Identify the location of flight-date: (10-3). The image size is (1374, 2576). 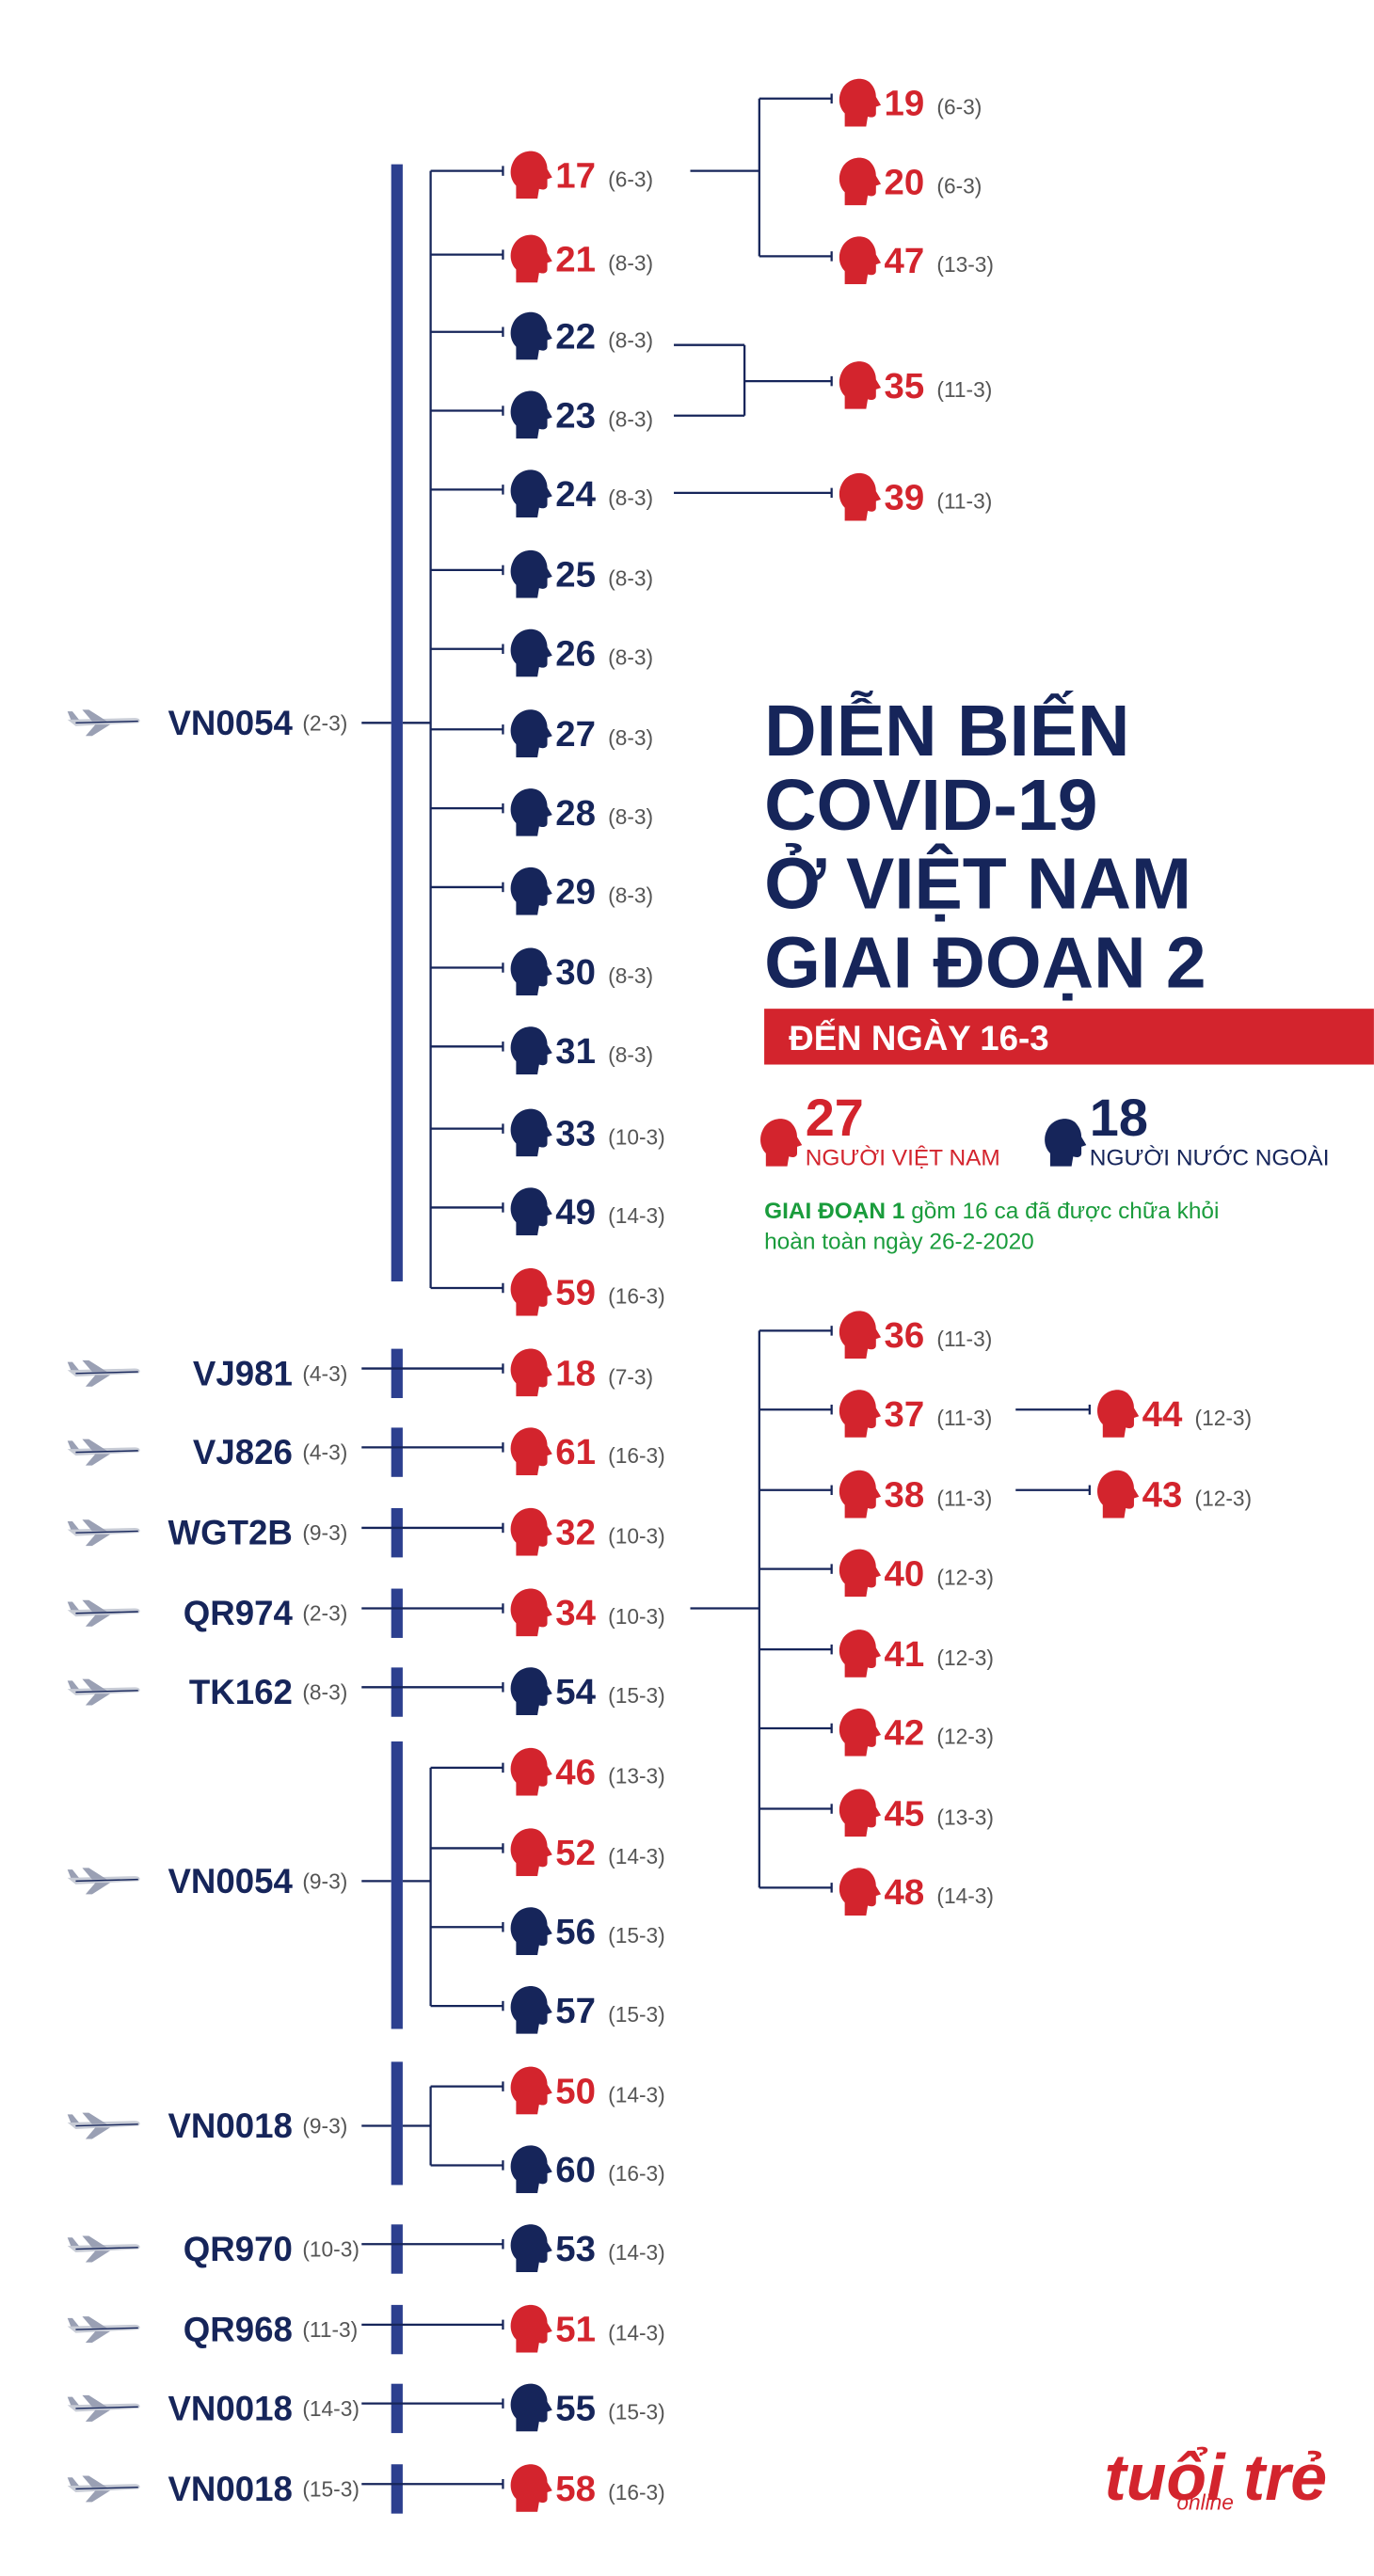
(330, 2249).